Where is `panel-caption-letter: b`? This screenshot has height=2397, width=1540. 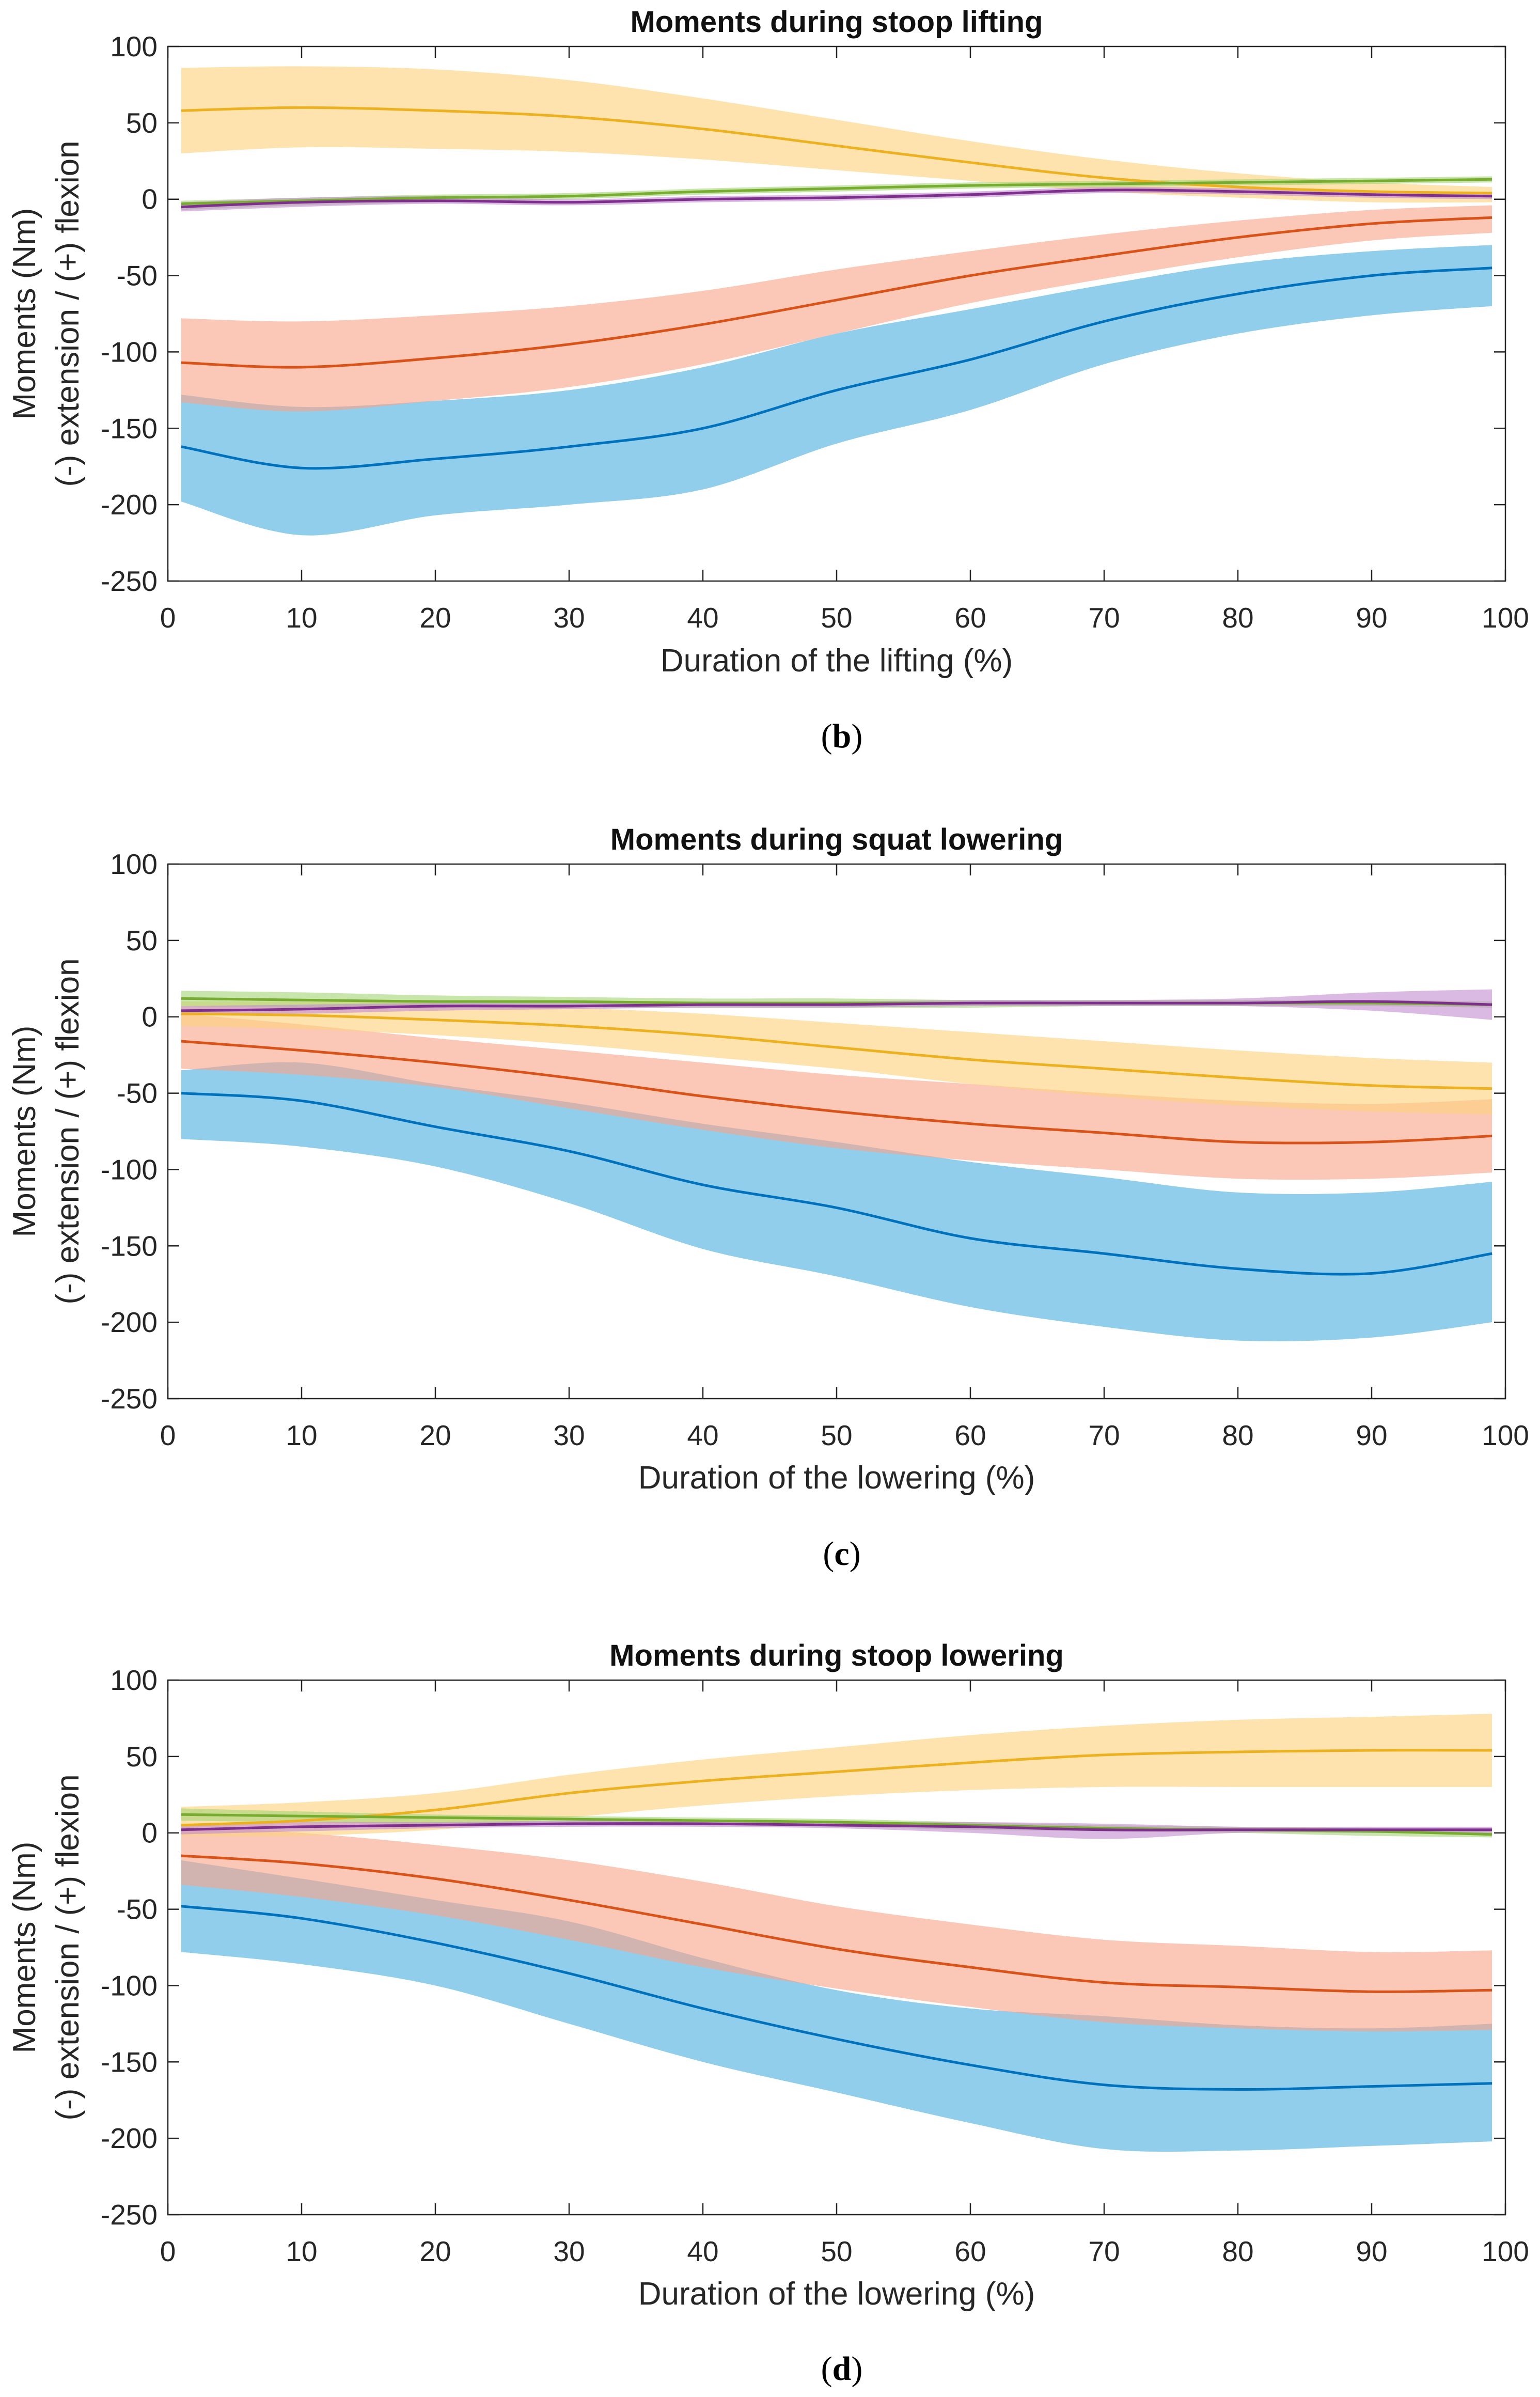 panel-caption-letter: b is located at coordinates (842, 736).